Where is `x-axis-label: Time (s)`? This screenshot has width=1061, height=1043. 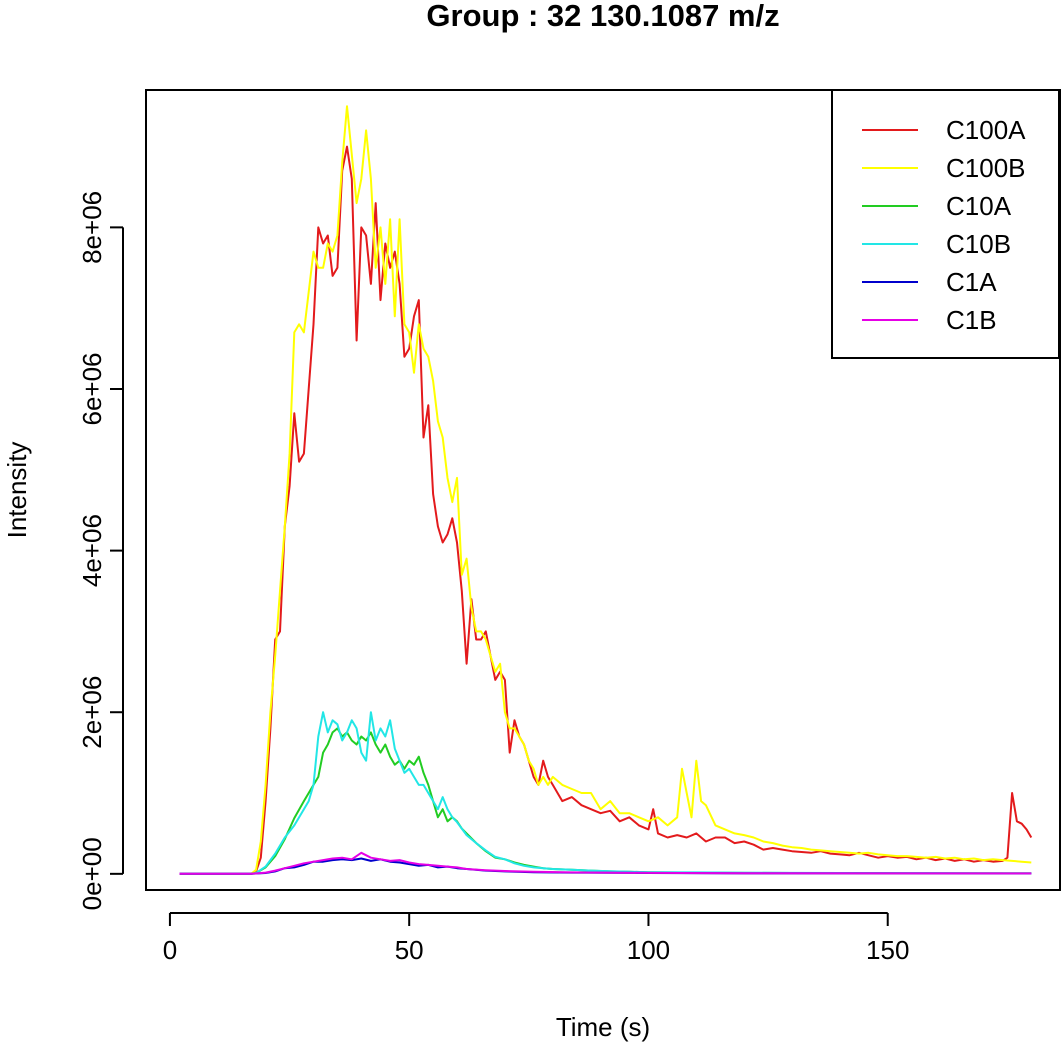
x-axis-label: Time (s) is located at coordinates (603, 1027).